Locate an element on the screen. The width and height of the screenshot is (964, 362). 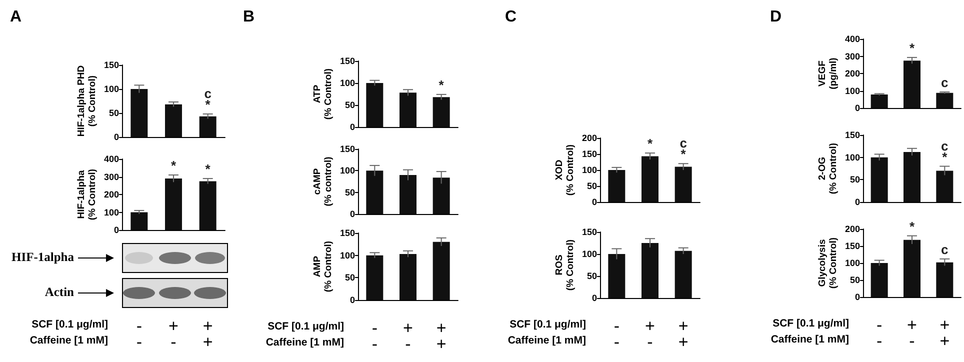
y-axis-title: ROS (% Control) is located at coordinates (565, 265).